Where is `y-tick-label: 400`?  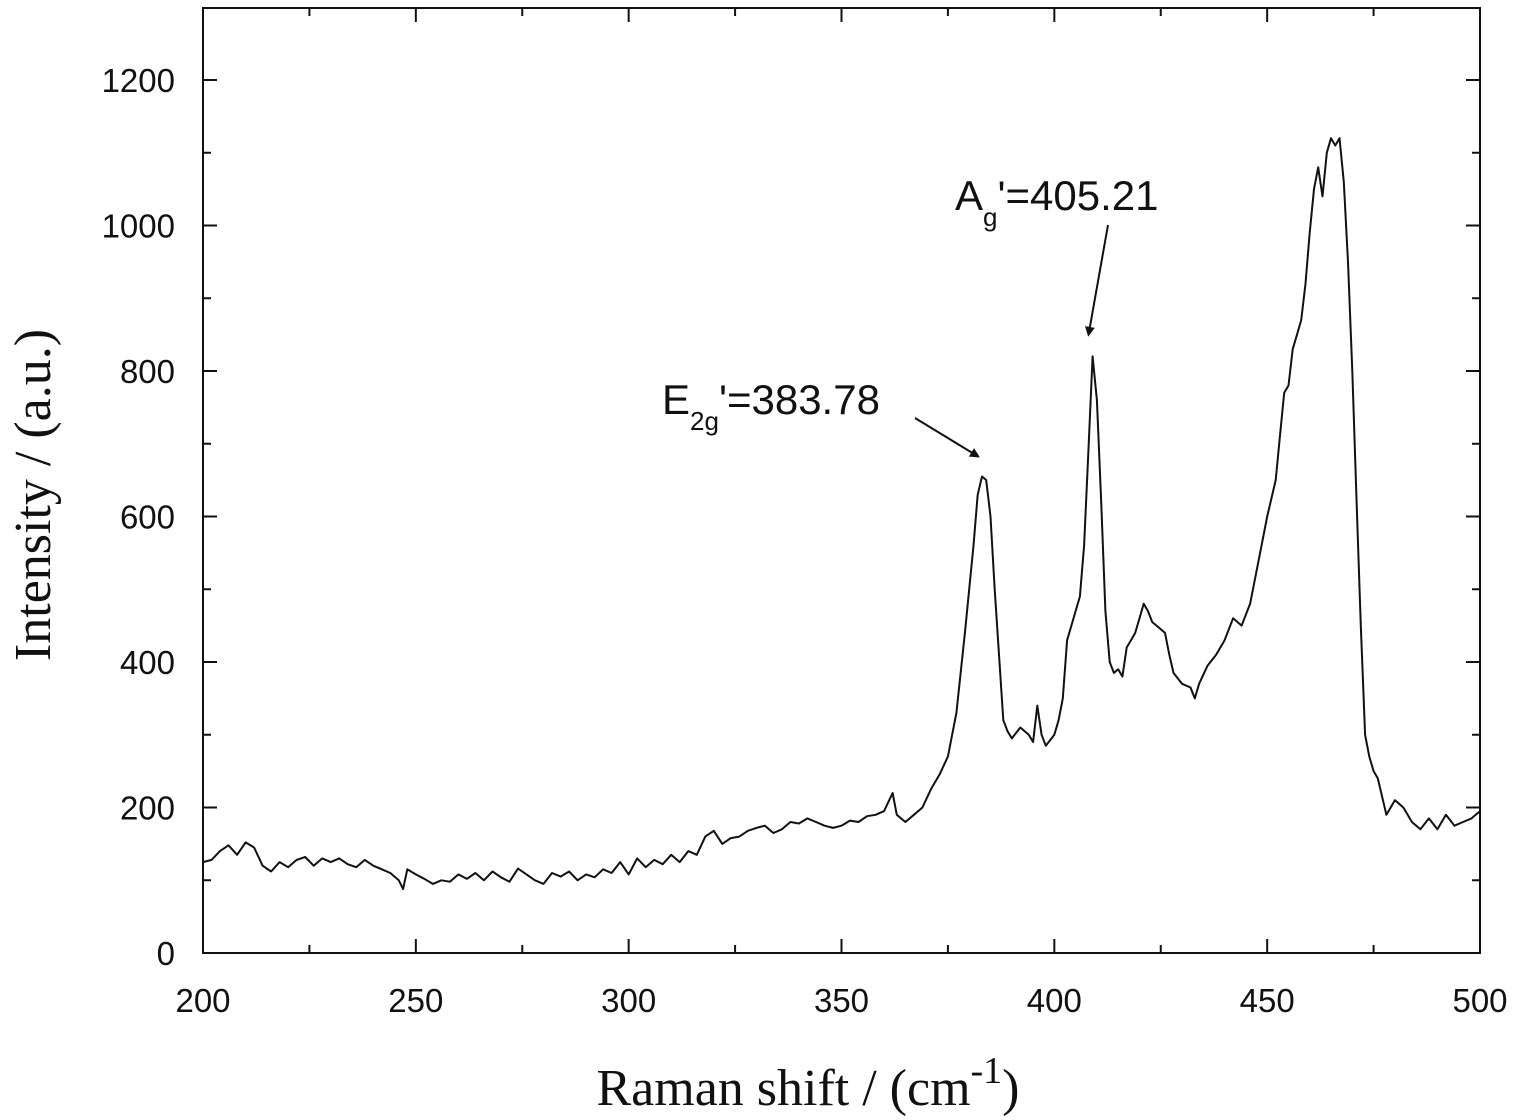 y-tick-label: 400 is located at coordinates (147, 662).